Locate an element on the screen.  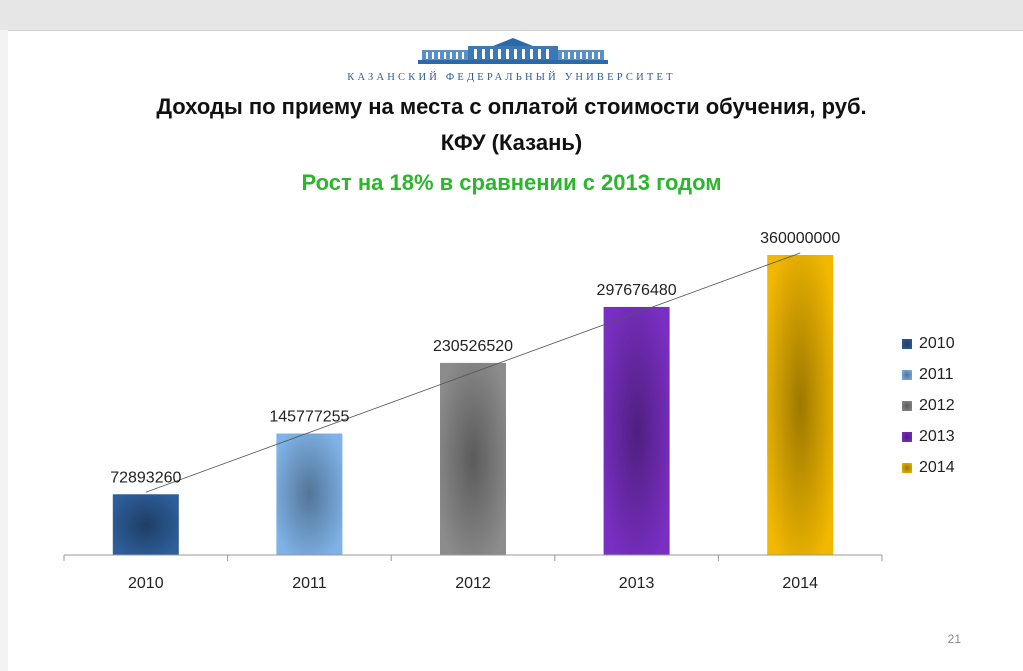
legend-swatch-2010 is located at coordinates (907, 343).